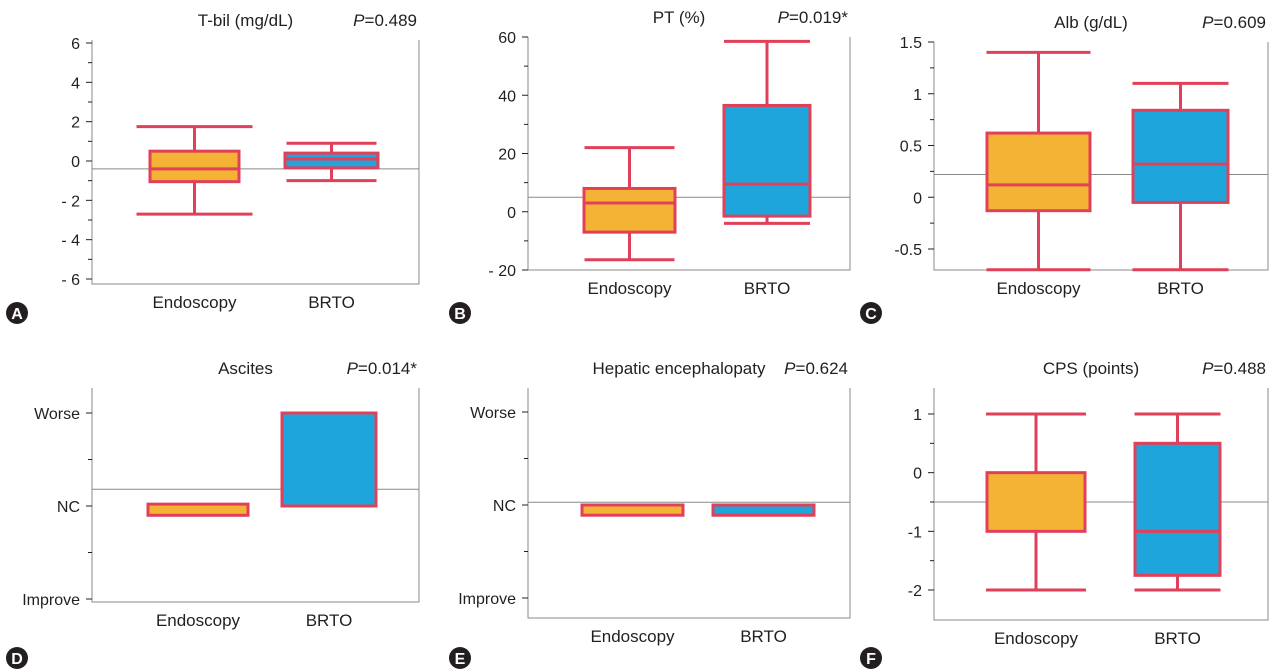 Image resolution: width=1279 pixels, height=669 pixels. I want to click on panel-badge-letter: D, so click(17, 659).